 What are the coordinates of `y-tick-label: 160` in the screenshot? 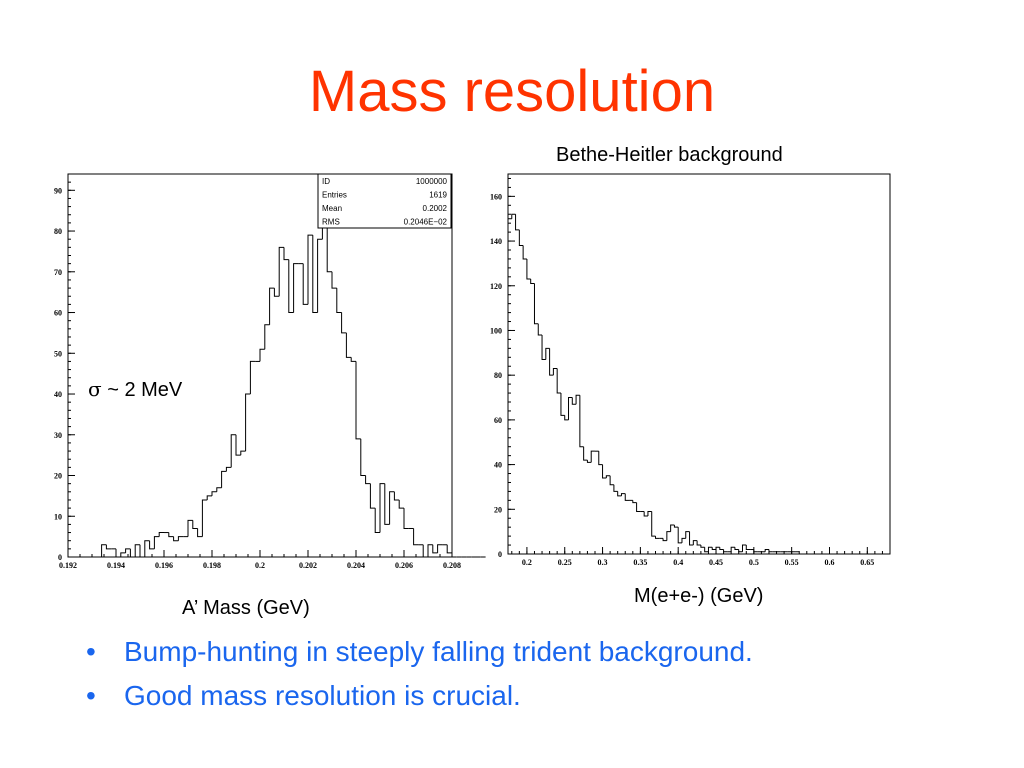 It's located at (496, 196).